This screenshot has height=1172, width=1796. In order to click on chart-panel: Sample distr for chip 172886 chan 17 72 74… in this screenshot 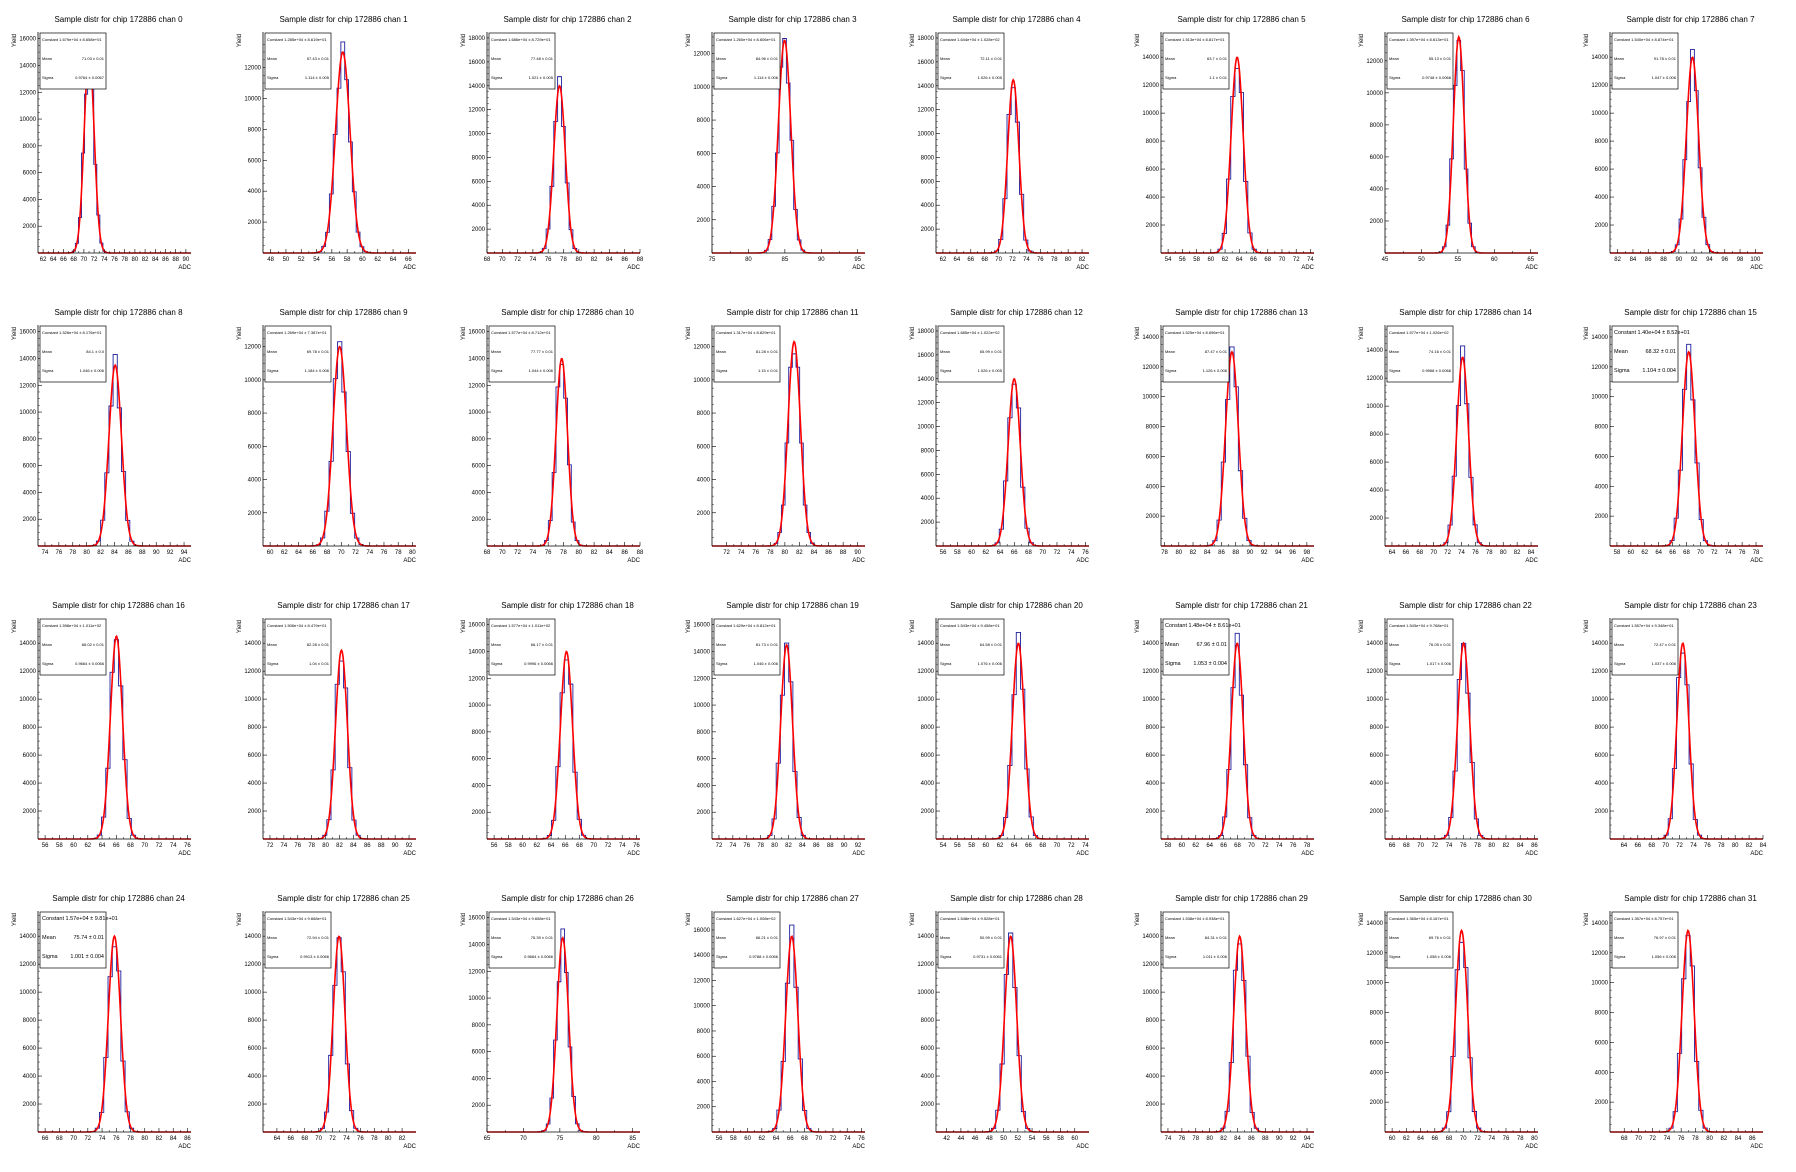, I will do `click(337, 732)`.